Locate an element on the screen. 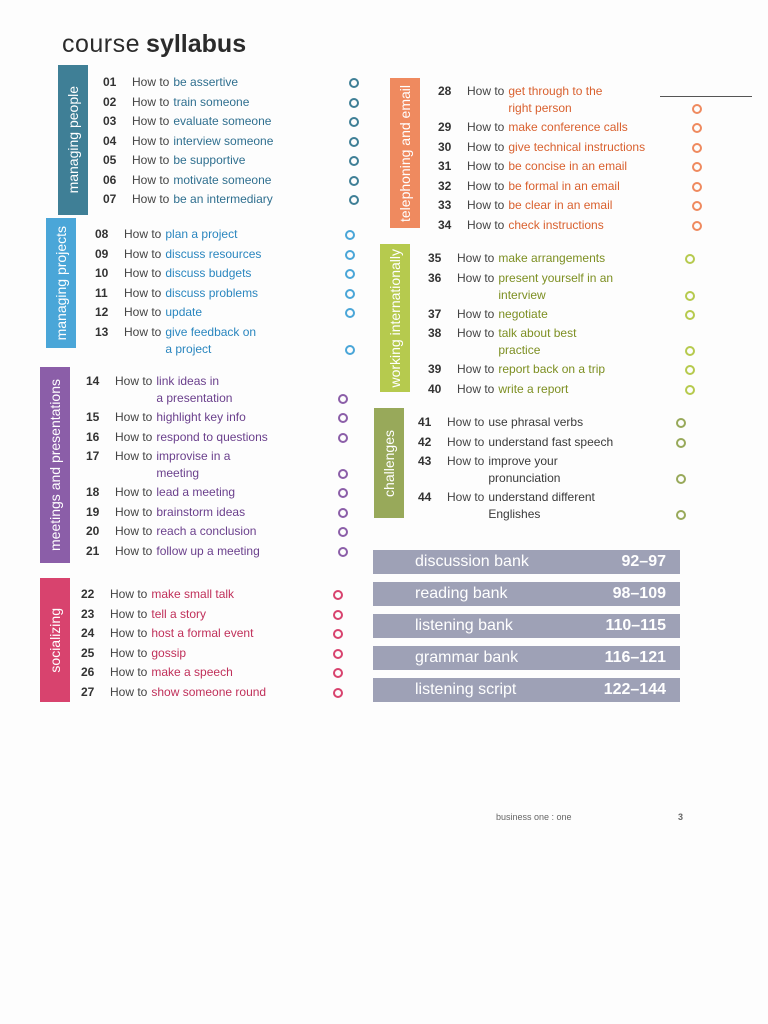 This screenshot has width=768, height=1024. topic-line: tell a story is located at coordinates (179, 613).